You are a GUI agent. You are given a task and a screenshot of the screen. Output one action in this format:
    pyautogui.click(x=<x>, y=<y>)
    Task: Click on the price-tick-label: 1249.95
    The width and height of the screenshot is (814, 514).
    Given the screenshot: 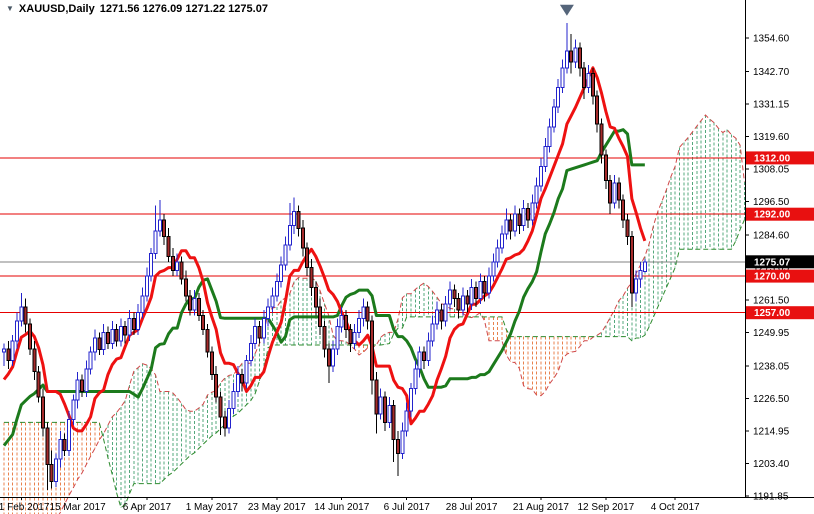 What is the action you would take?
    pyautogui.click(x=771, y=333)
    